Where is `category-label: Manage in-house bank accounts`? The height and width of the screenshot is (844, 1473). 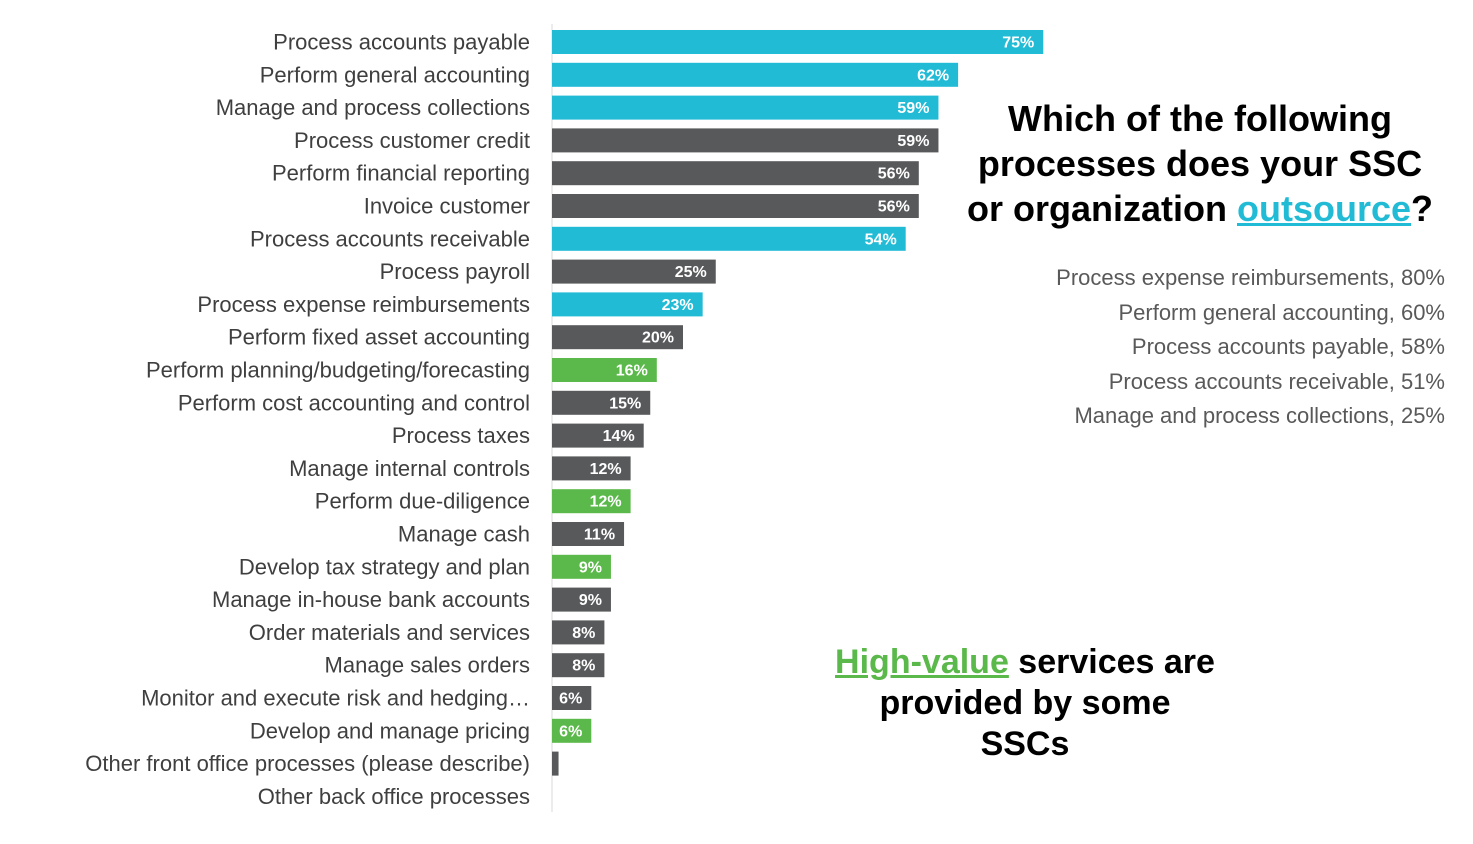
category-label: Manage in-house bank accounts is located at coordinates (371, 599).